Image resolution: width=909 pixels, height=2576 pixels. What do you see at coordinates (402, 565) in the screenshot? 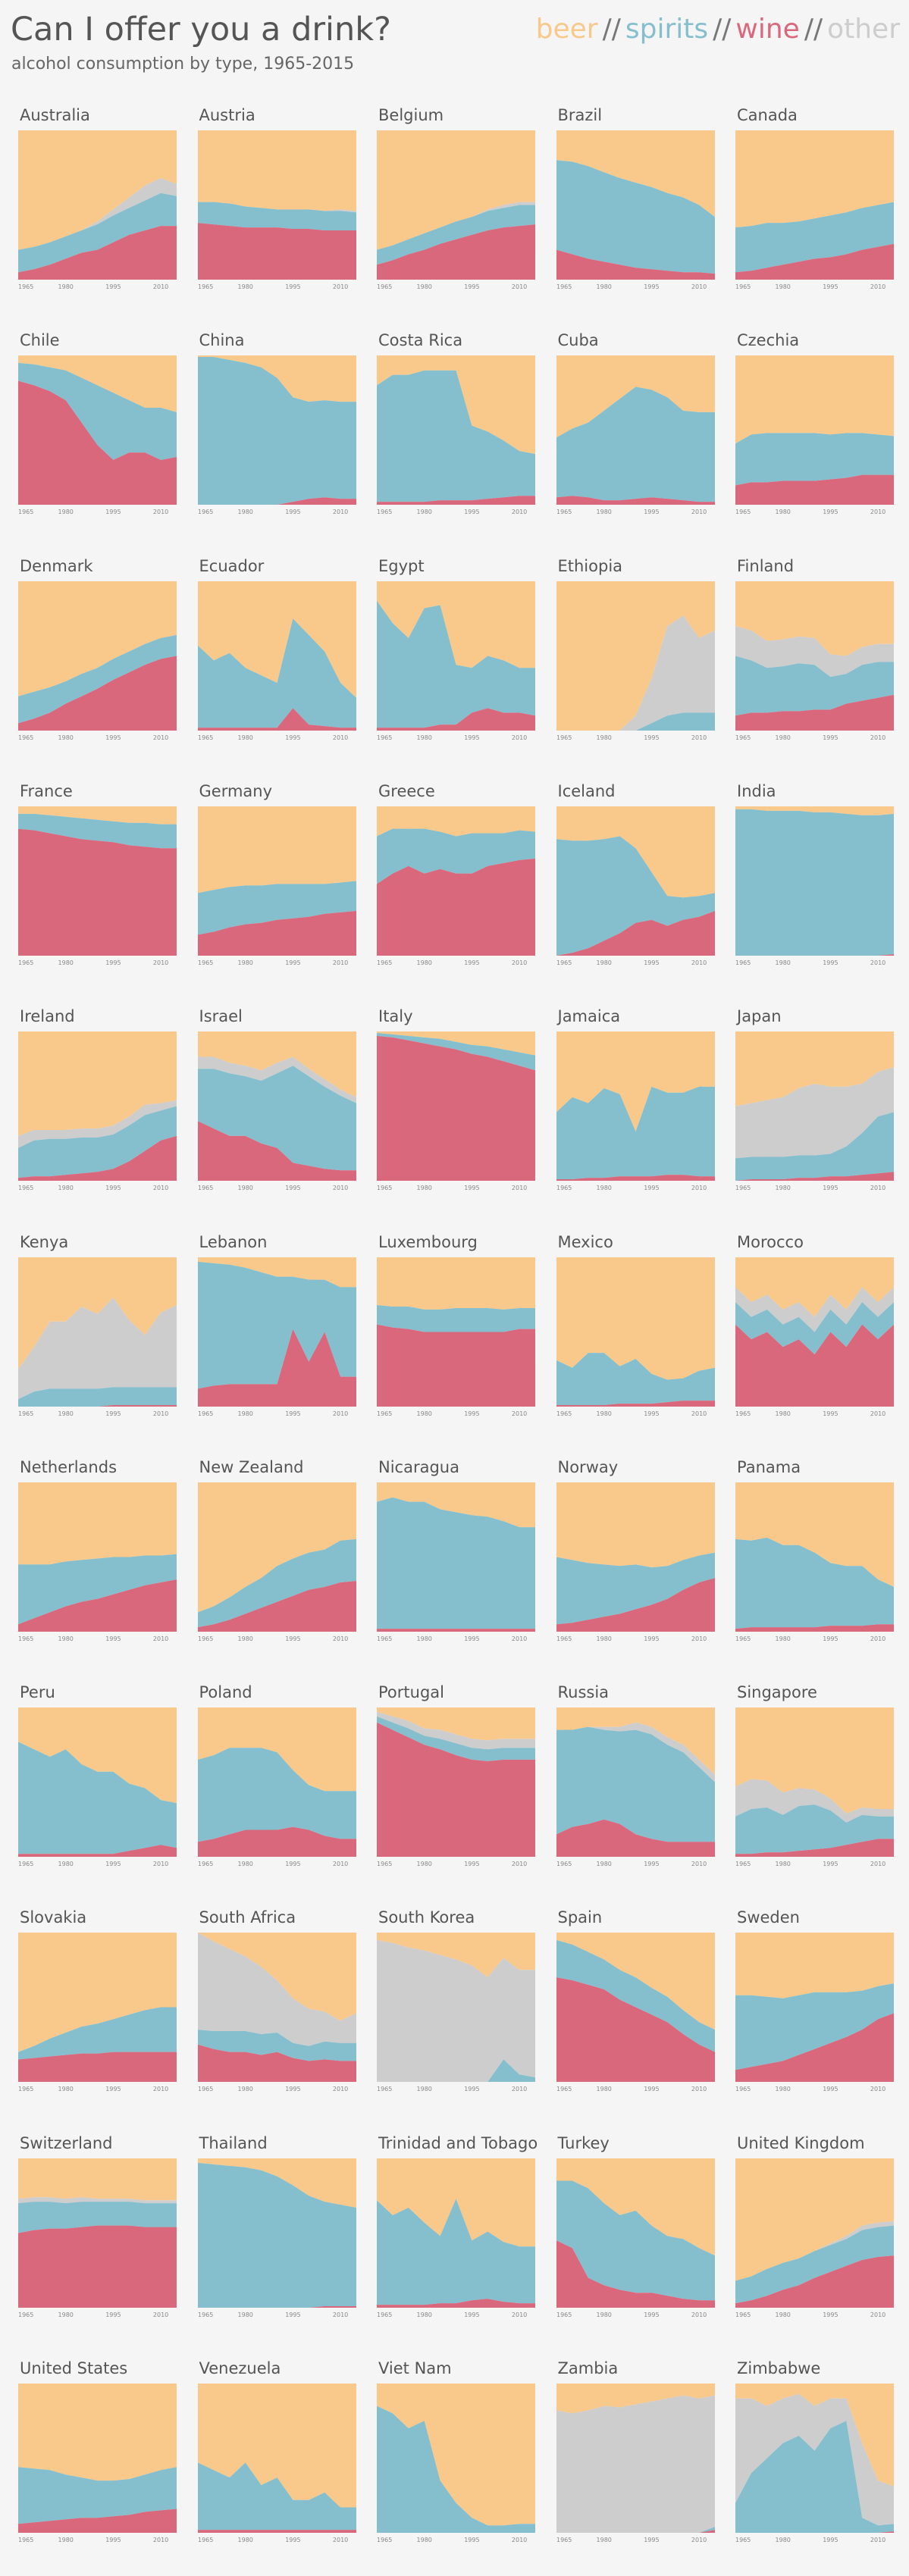
I see `panel-title: Egypt` at bounding box center [402, 565].